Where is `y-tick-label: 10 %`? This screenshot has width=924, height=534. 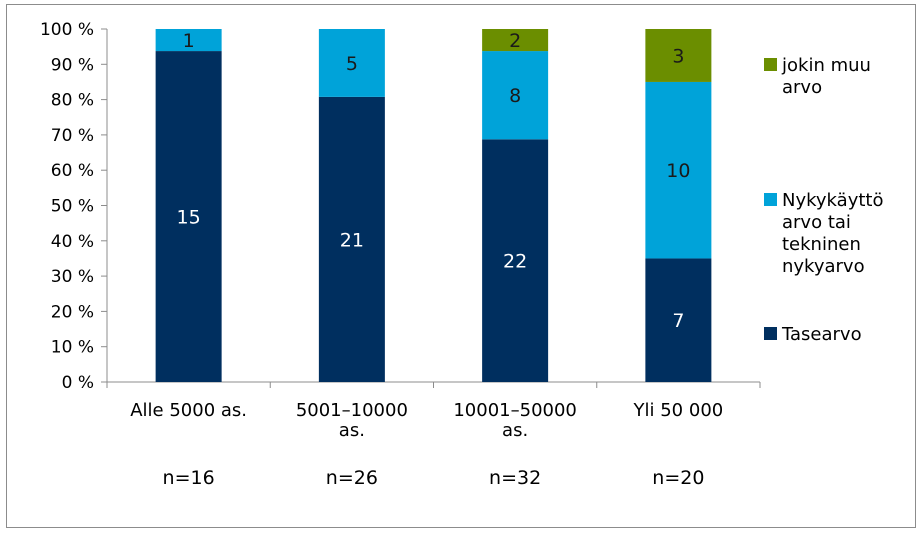
y-tick-label: 10 % is located at coordinates (72, 348).